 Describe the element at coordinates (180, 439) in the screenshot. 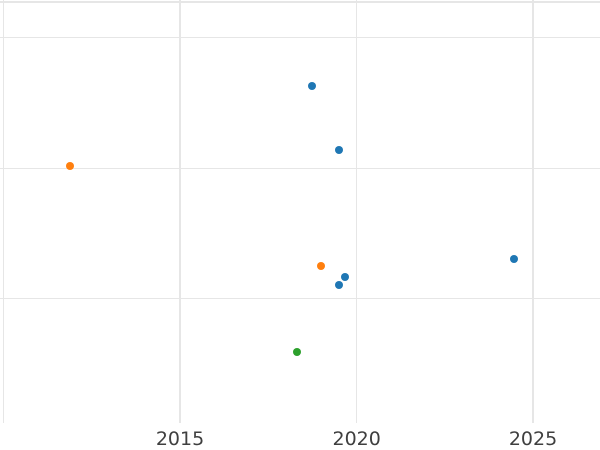

I see `x-axis-tick-label: 2015` at that location.